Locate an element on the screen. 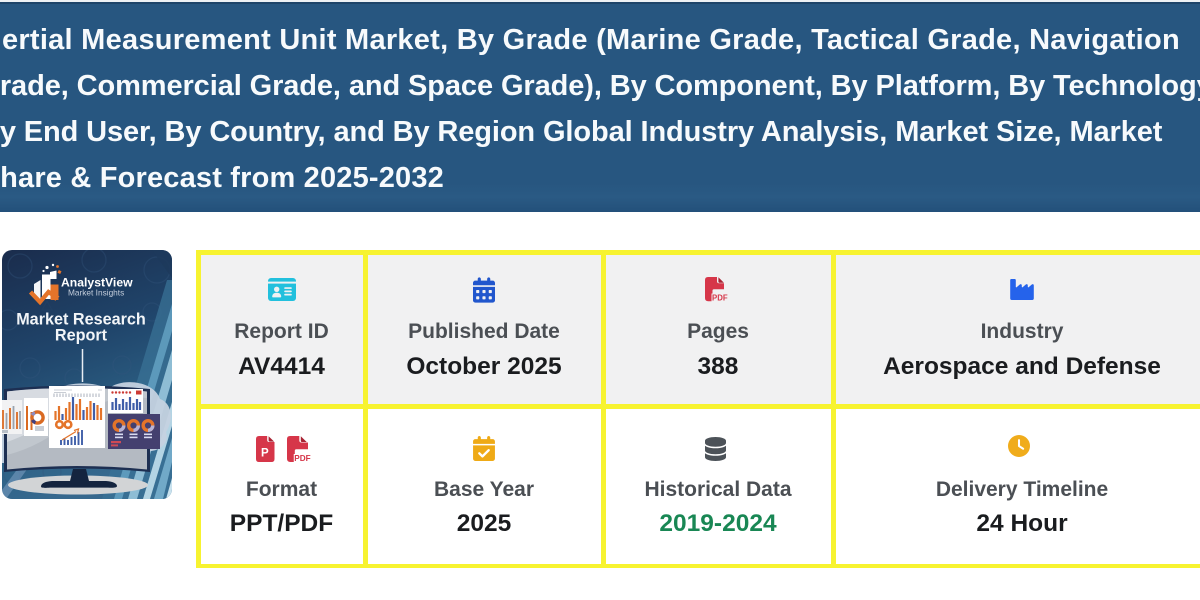 Image resolution: width=1200 pixels, height=600 pixels. svg-text: Report is located at coordinates (81, 336).